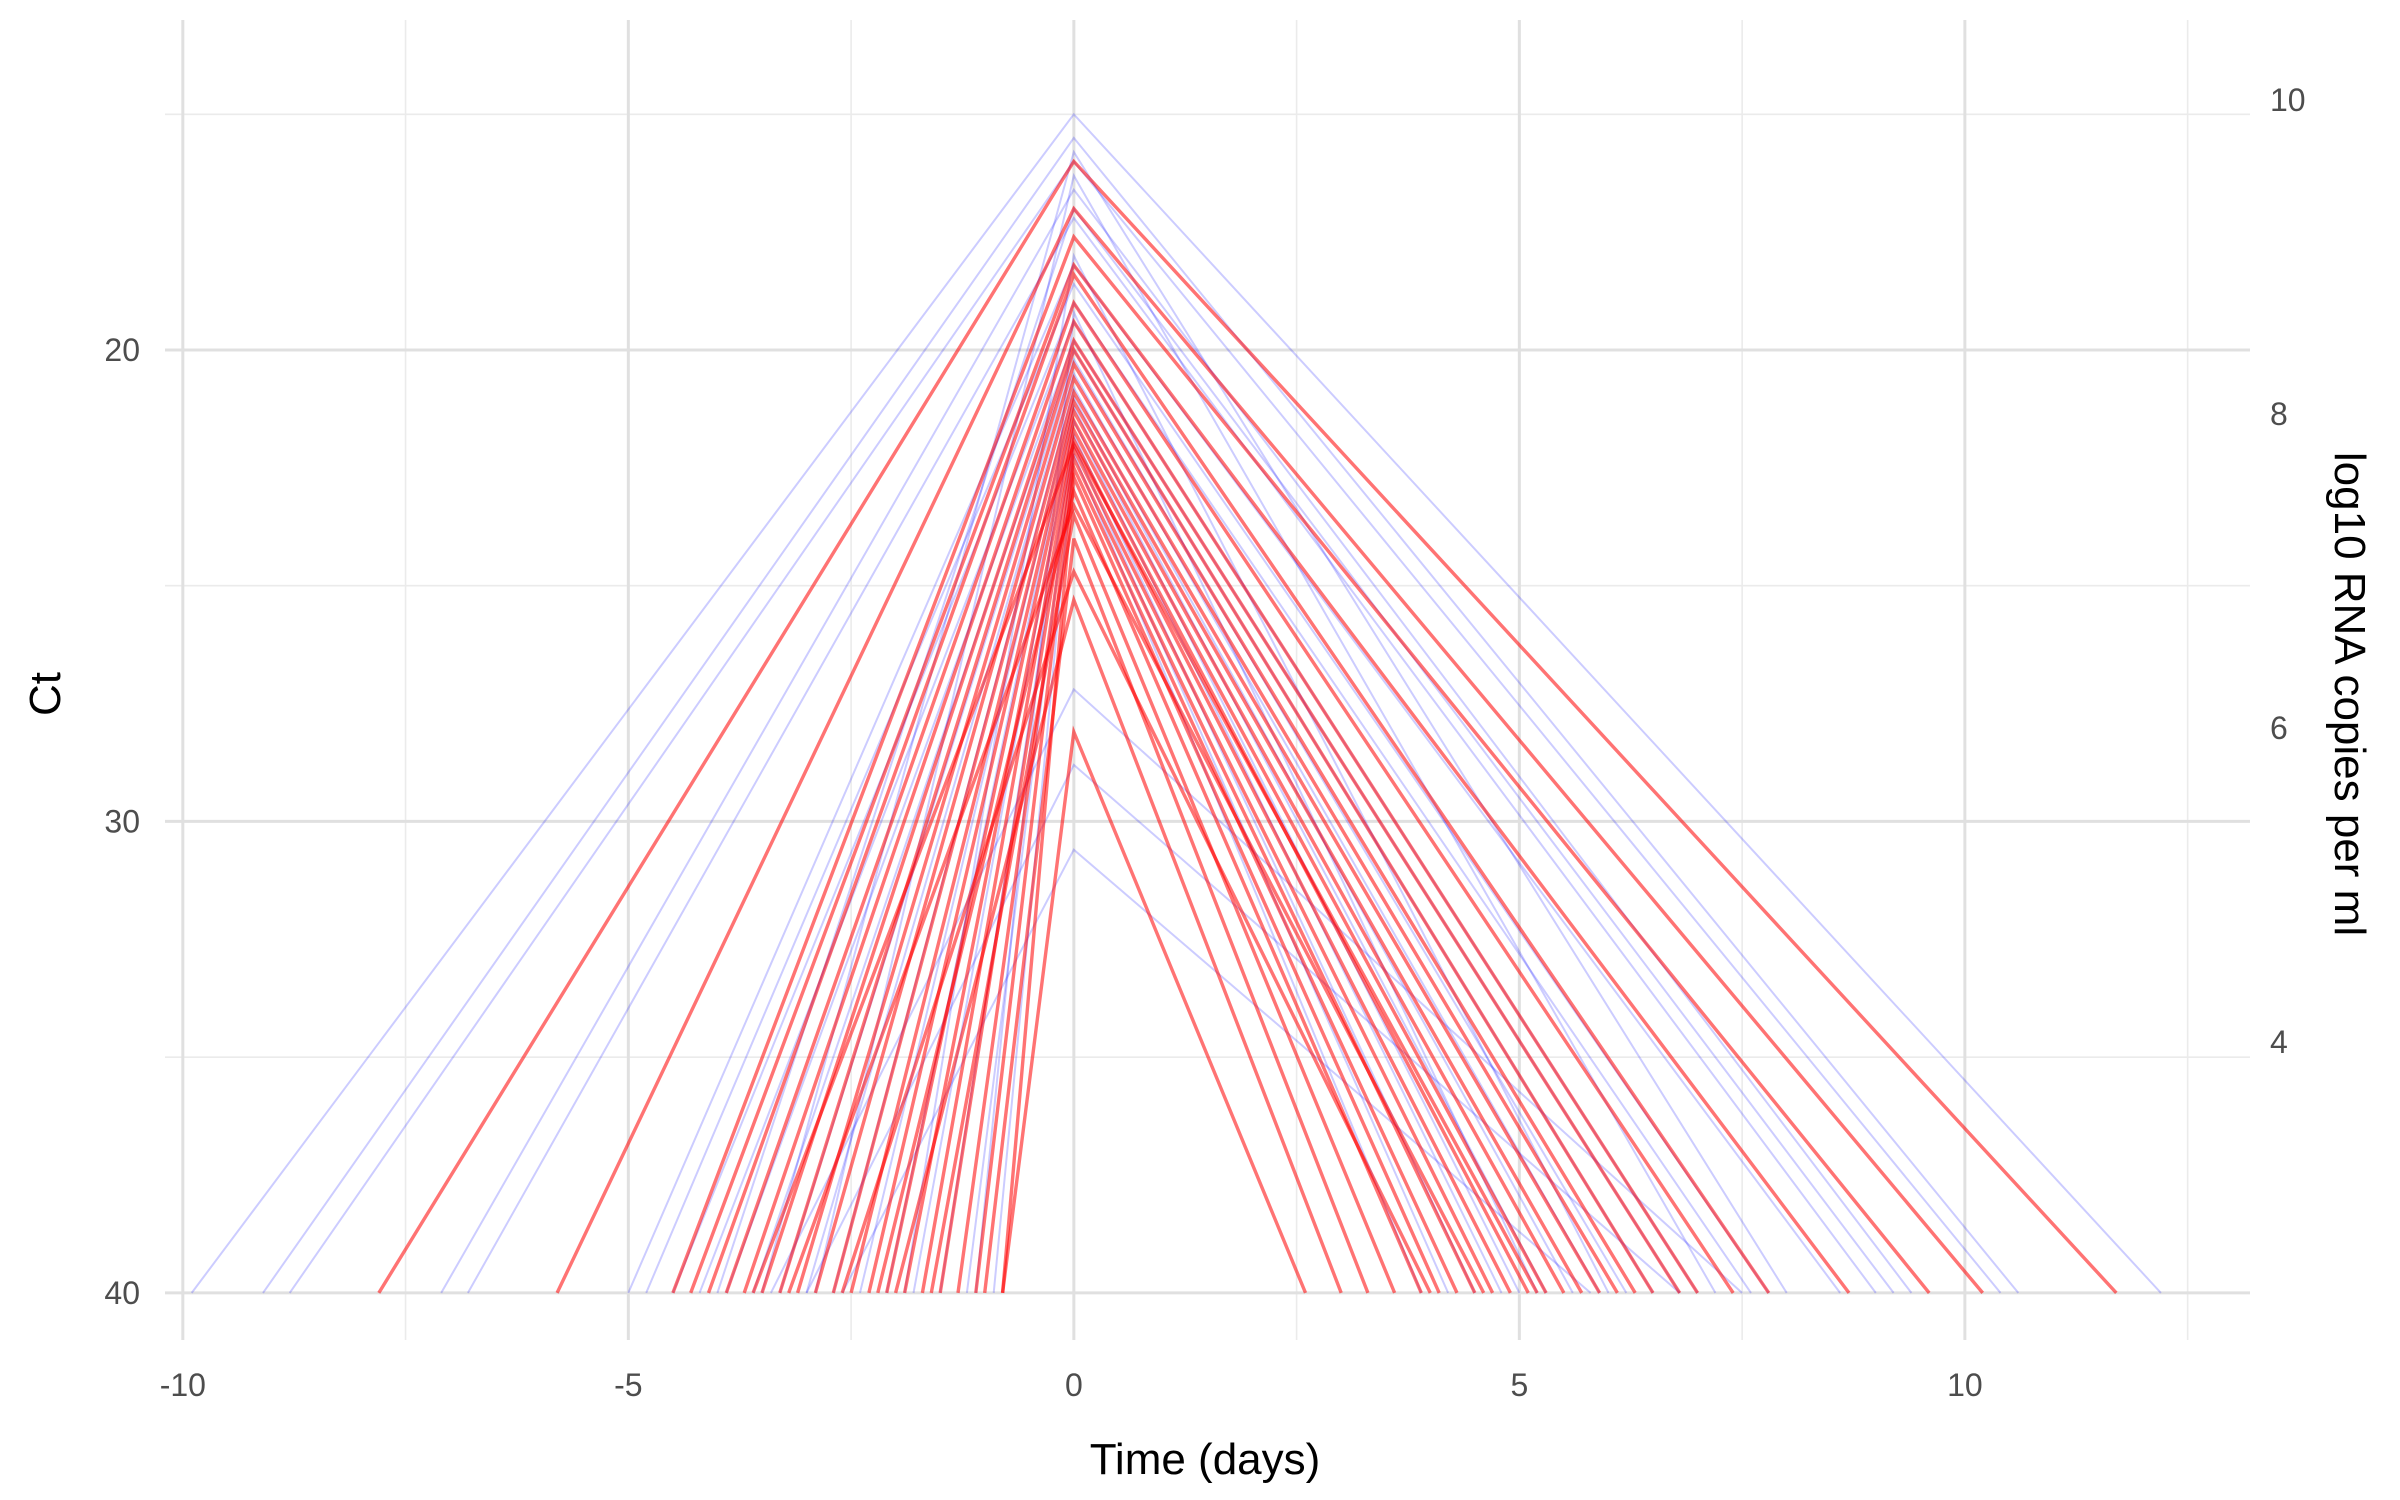 Image resolution: width=2400 pixels, height=1500 pixels. I want to click on x-tick-label: 10, so click(1965, 1385).